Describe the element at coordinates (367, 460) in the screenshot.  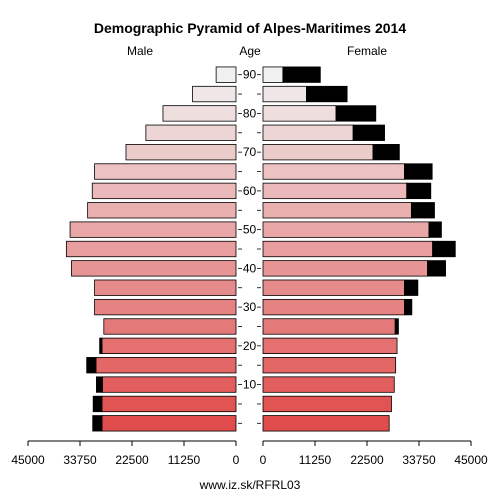
I see `female-x-tick-label: 22500` at that location.